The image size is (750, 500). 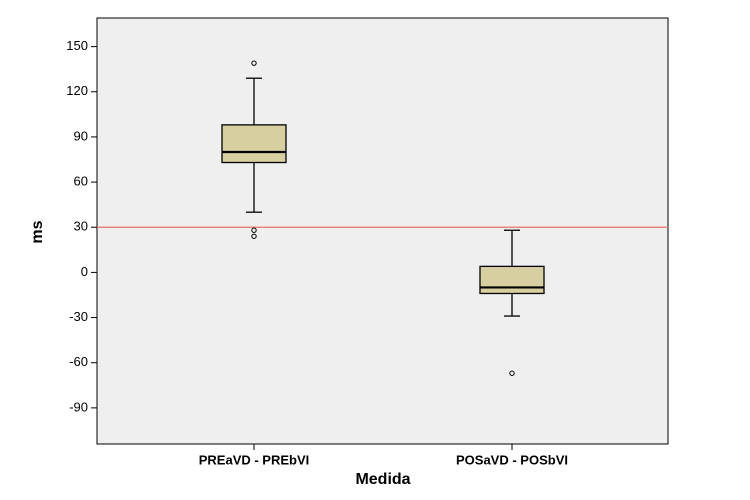 What do you see at coordinates (81, 135) in the screenshot?
I see `y-tick-label: 90` at bounding box center [81, 135].